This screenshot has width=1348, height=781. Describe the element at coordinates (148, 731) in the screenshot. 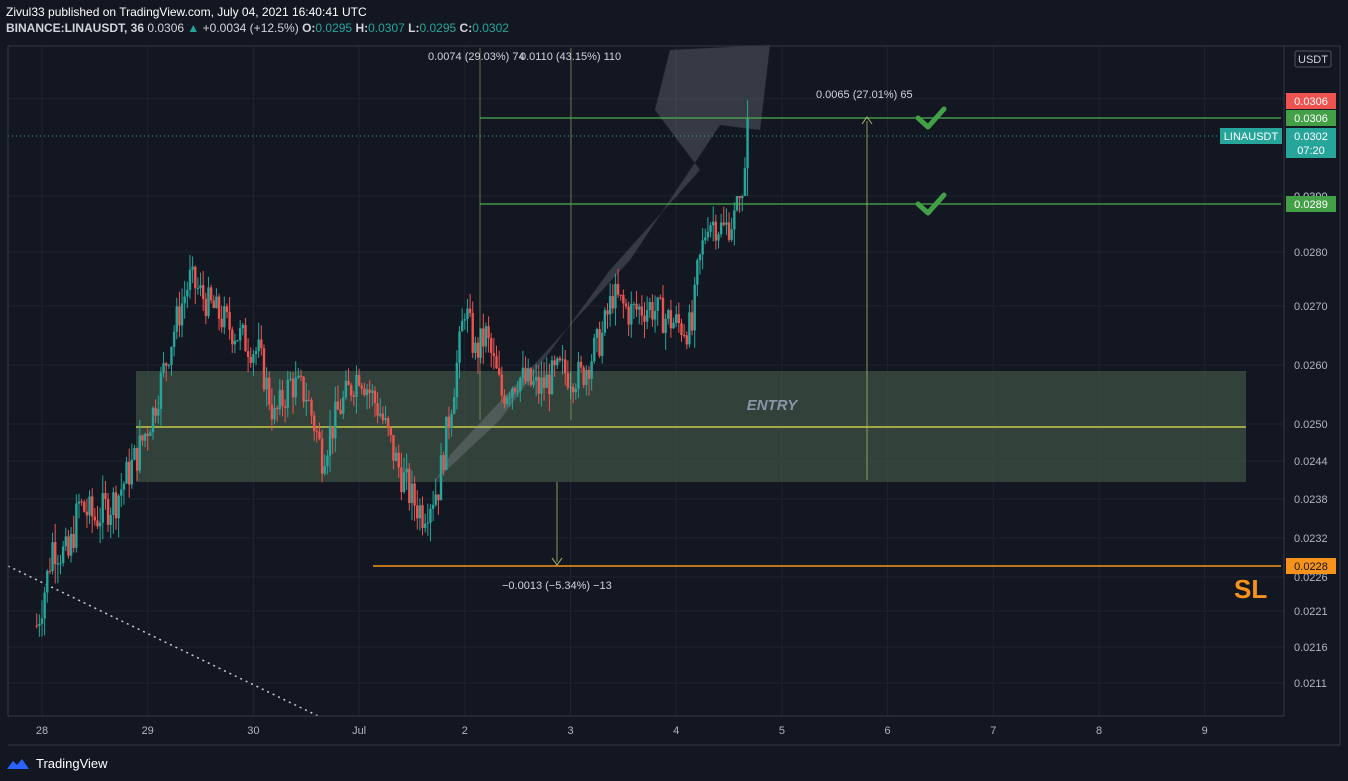

I see `x-tick-label: 29` at that location.